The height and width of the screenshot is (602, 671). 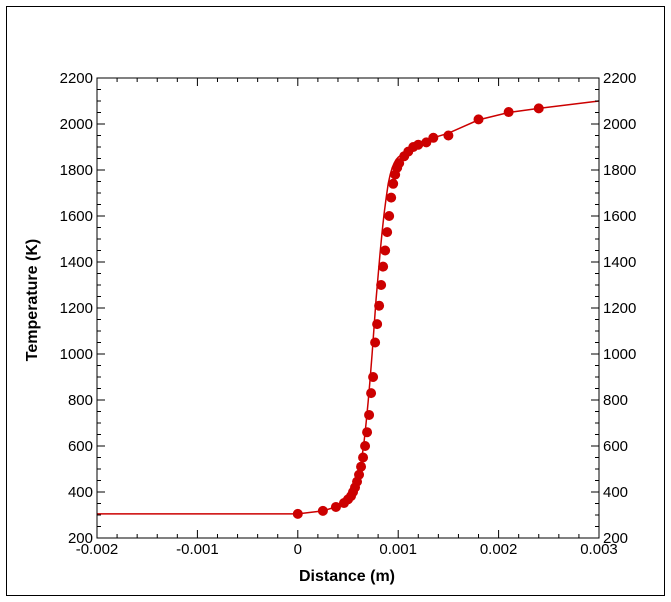 What do you see at coordinates (619, 262) in the screenshot?
I see `y-tick-label-right: 1400` at bounding box center [619, 262].